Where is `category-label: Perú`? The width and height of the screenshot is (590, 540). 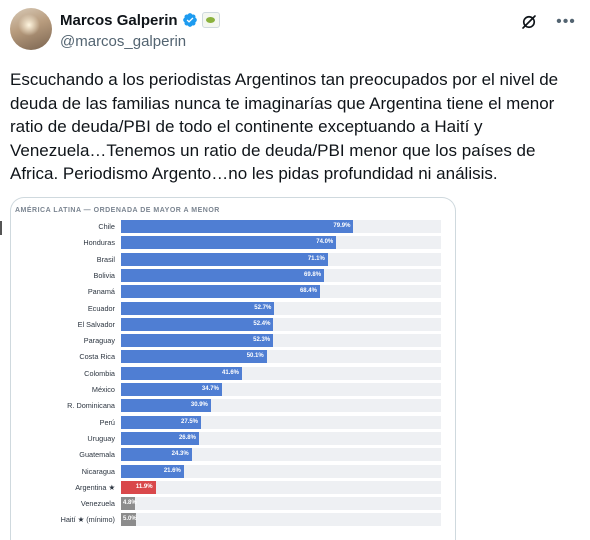
category-label: Perú is located at coordinates (107, 422).